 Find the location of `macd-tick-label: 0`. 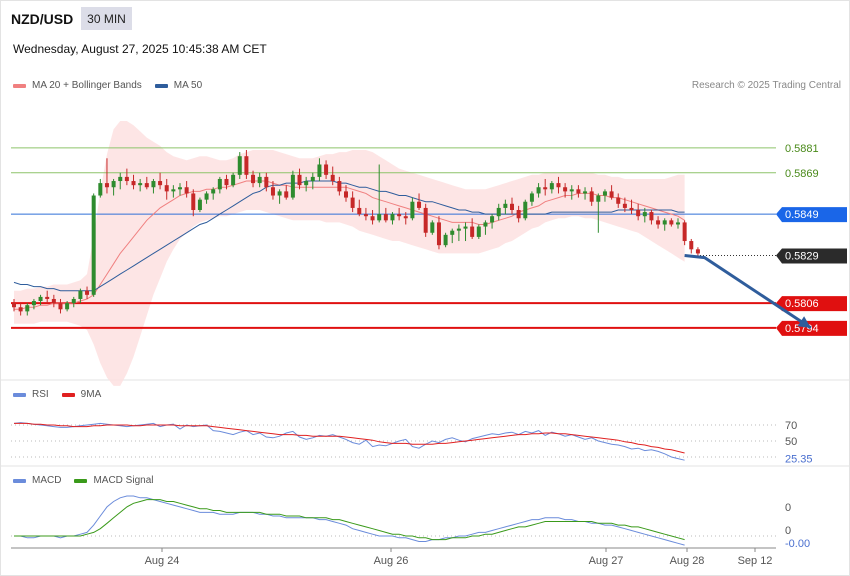

macd-tick-label: 0 is located at coordinates (788, 508).